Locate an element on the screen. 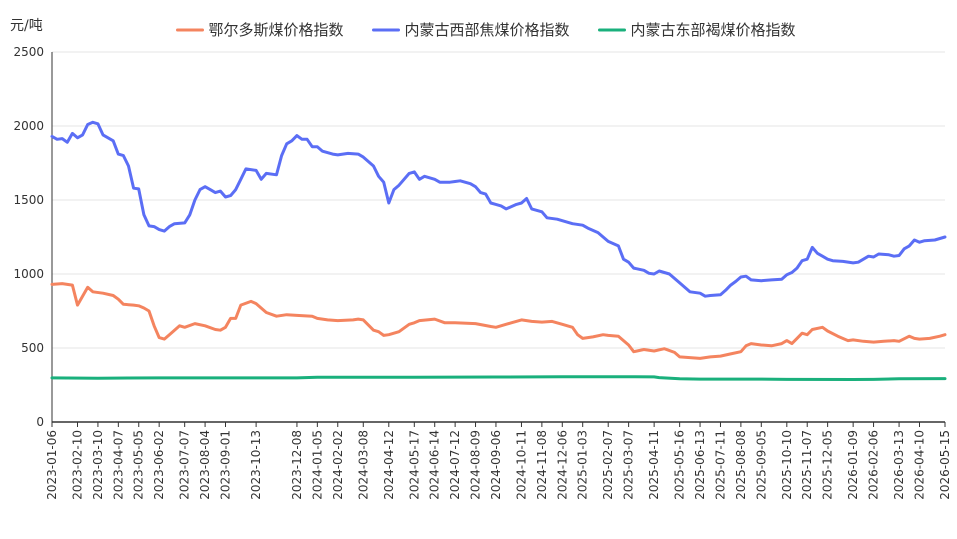  x-tick-label: 2024-09-06 is located at coordinates (496, 465).